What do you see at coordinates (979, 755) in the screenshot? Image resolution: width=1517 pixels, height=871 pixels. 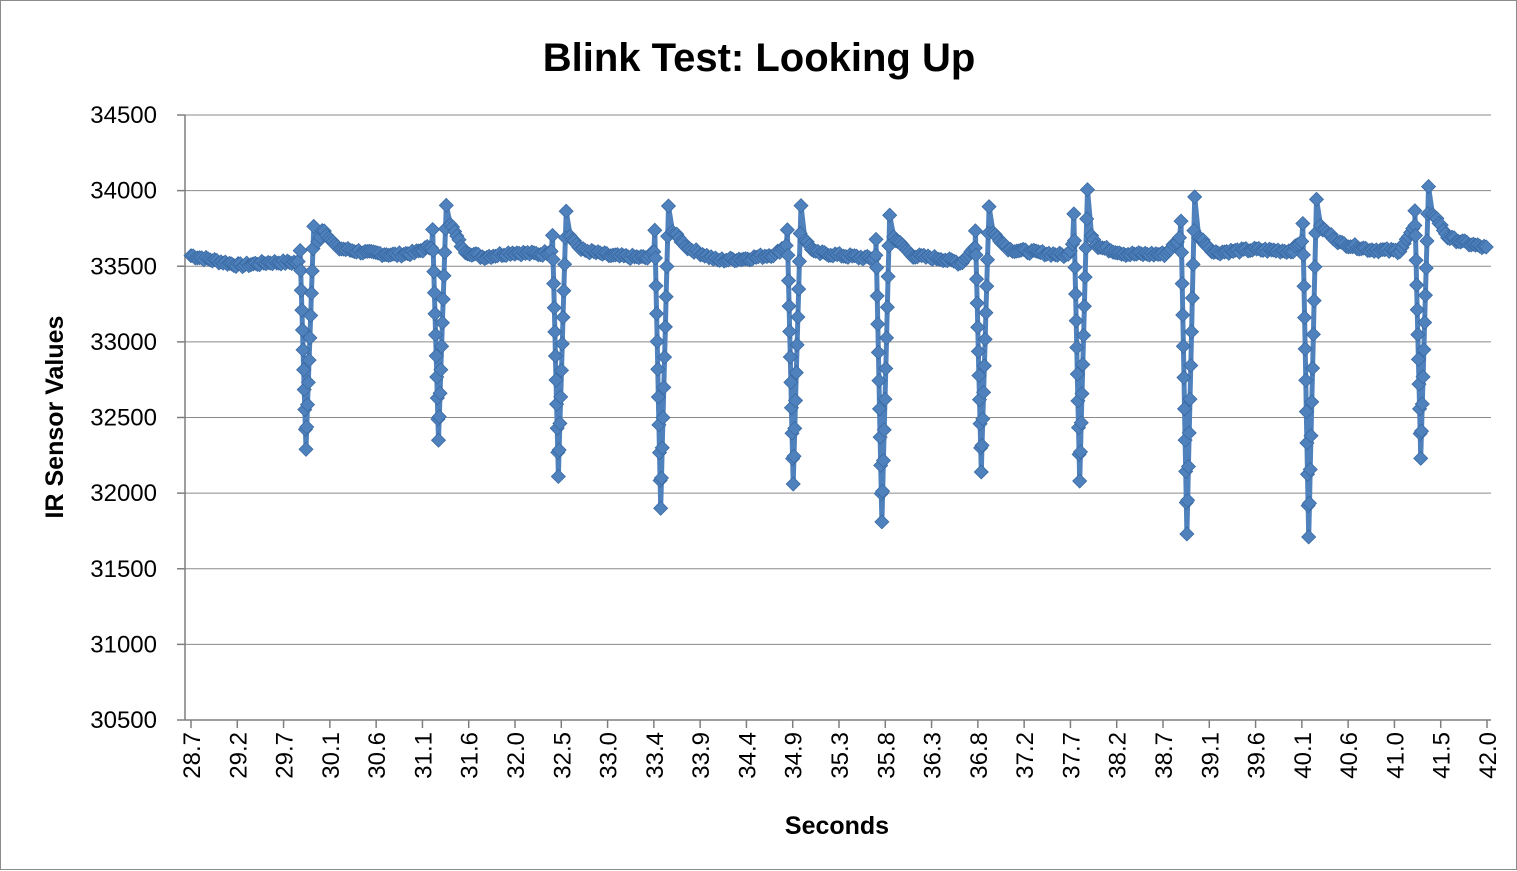 I see `x-tick-label: 36.8` at bounding box center [979, 755].